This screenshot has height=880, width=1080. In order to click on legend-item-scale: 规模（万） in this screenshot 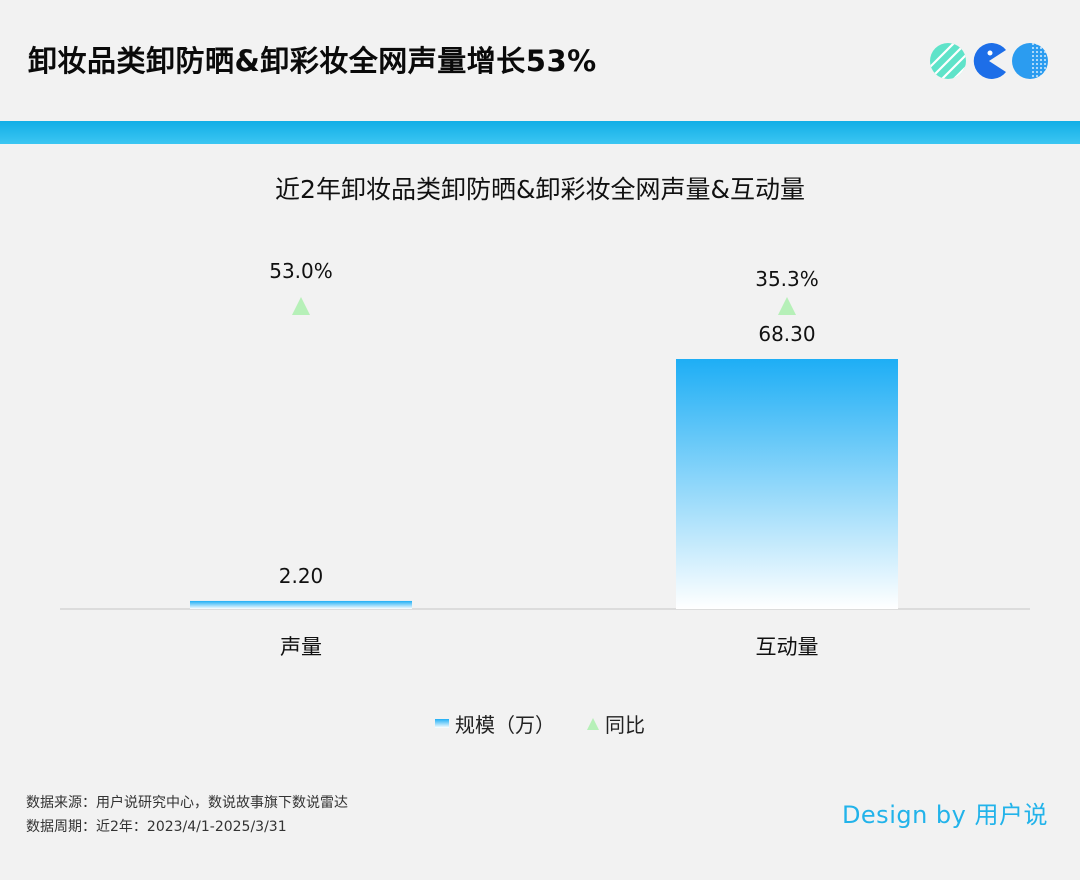, I will do `click(495, 723)`.